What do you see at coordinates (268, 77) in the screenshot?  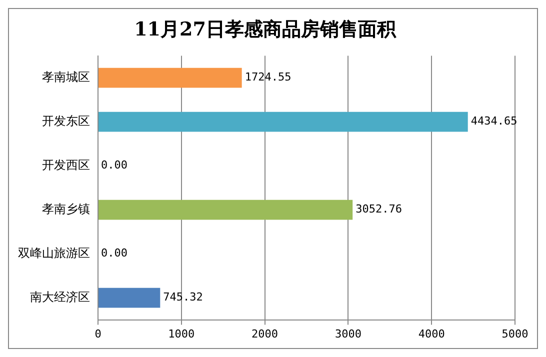 I see `data-label: 1724.55` at bounding box center [268, 77].